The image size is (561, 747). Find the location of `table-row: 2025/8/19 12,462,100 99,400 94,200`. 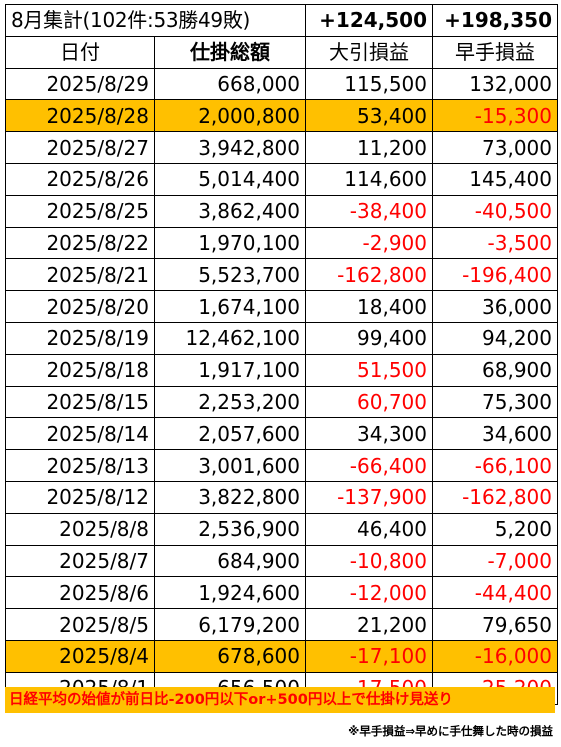

table-row: 2025/8/19 12,462,100 99,400 94,200 is located at coordinates (281, 338).